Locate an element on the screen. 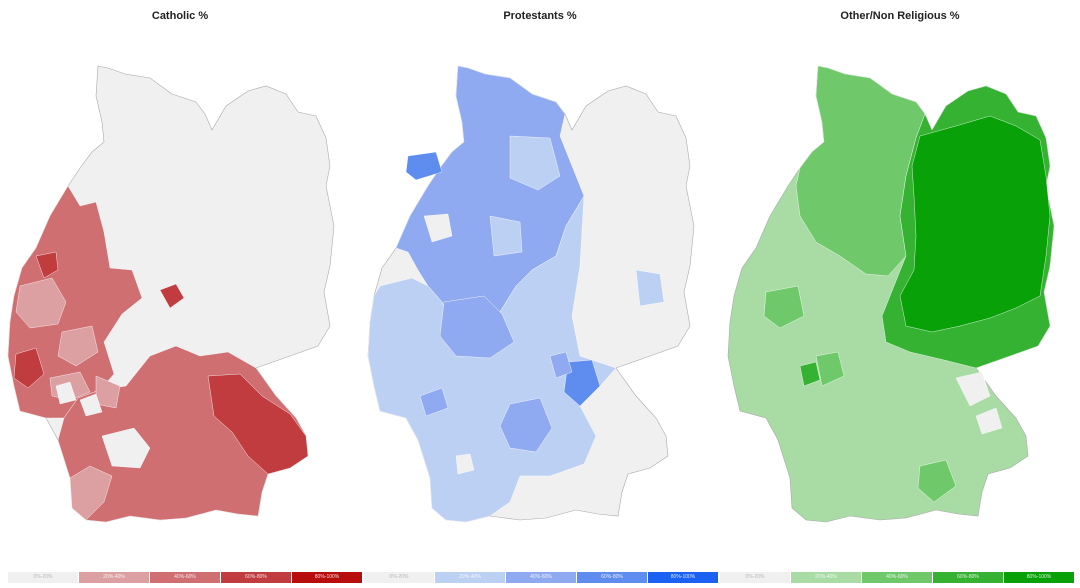  other-region-white-patch is located at coordinates (979, 403).